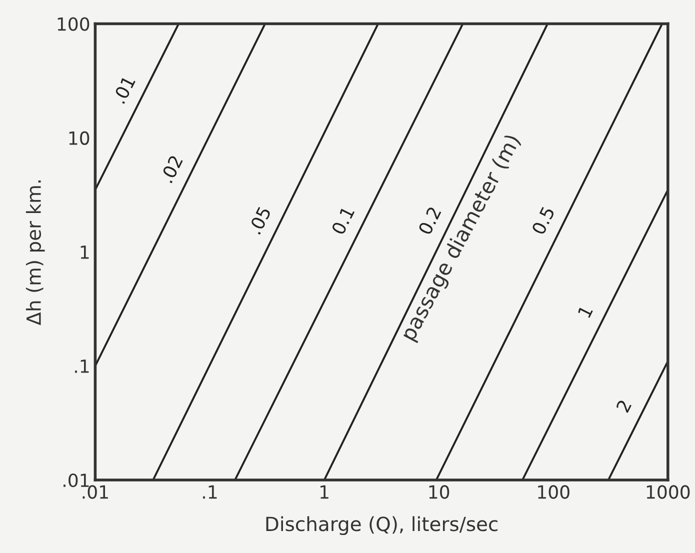 The image size is (695, 553). I want to click on x-tick-label: 1, so click(324, 492).